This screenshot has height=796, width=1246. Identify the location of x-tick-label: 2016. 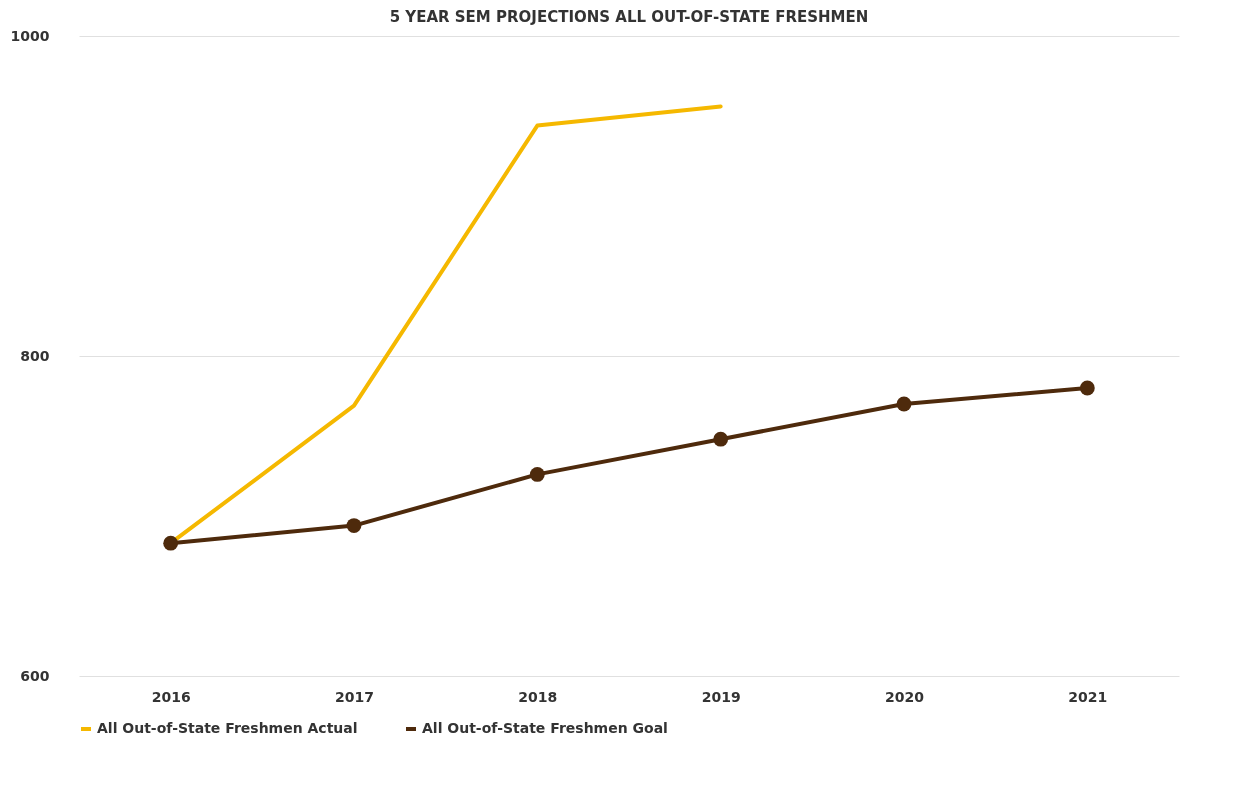
(171, 696).